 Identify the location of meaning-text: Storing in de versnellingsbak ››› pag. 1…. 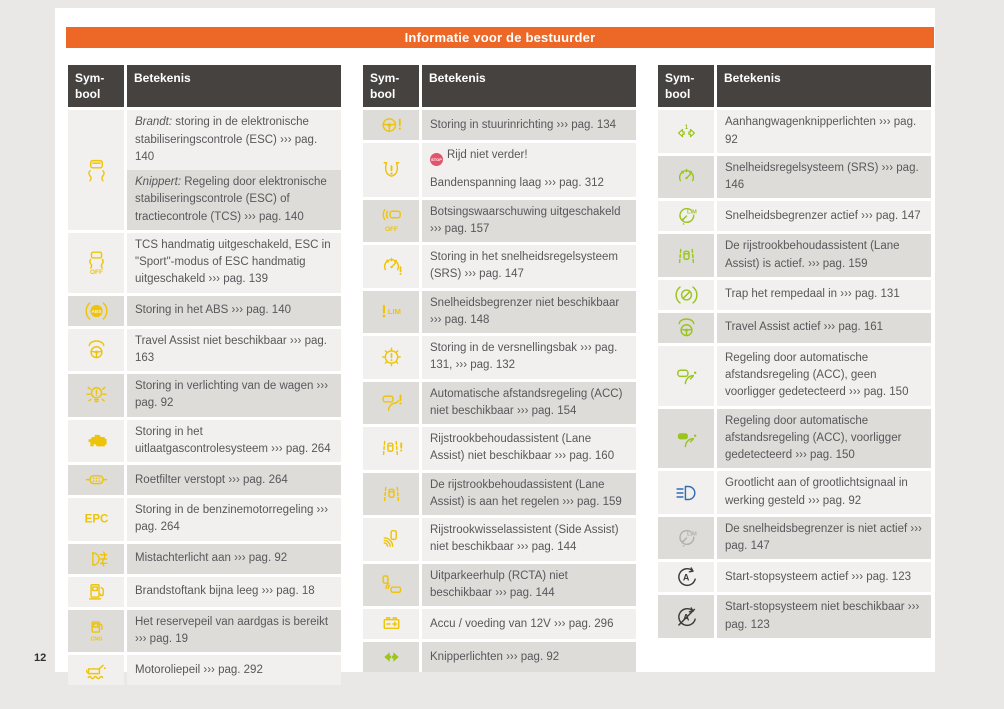
(524, 357).